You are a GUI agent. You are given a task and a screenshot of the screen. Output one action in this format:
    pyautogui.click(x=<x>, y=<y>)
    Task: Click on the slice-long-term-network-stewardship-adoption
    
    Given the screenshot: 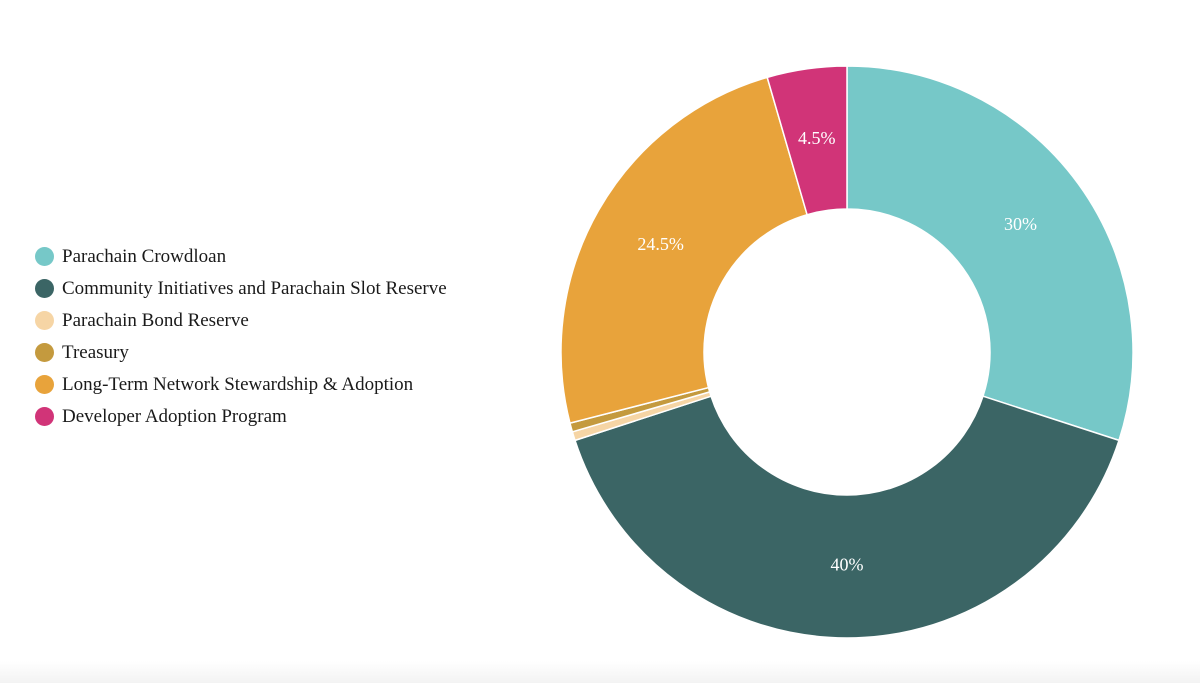 What is the action you would take?
    pyautogui.click(x=684, y=250)
    